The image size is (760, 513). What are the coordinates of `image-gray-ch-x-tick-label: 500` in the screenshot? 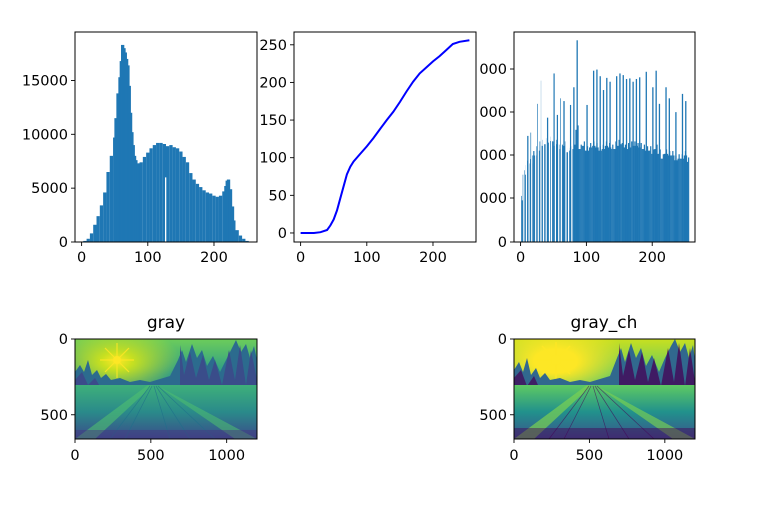 It's located at (590, 456).